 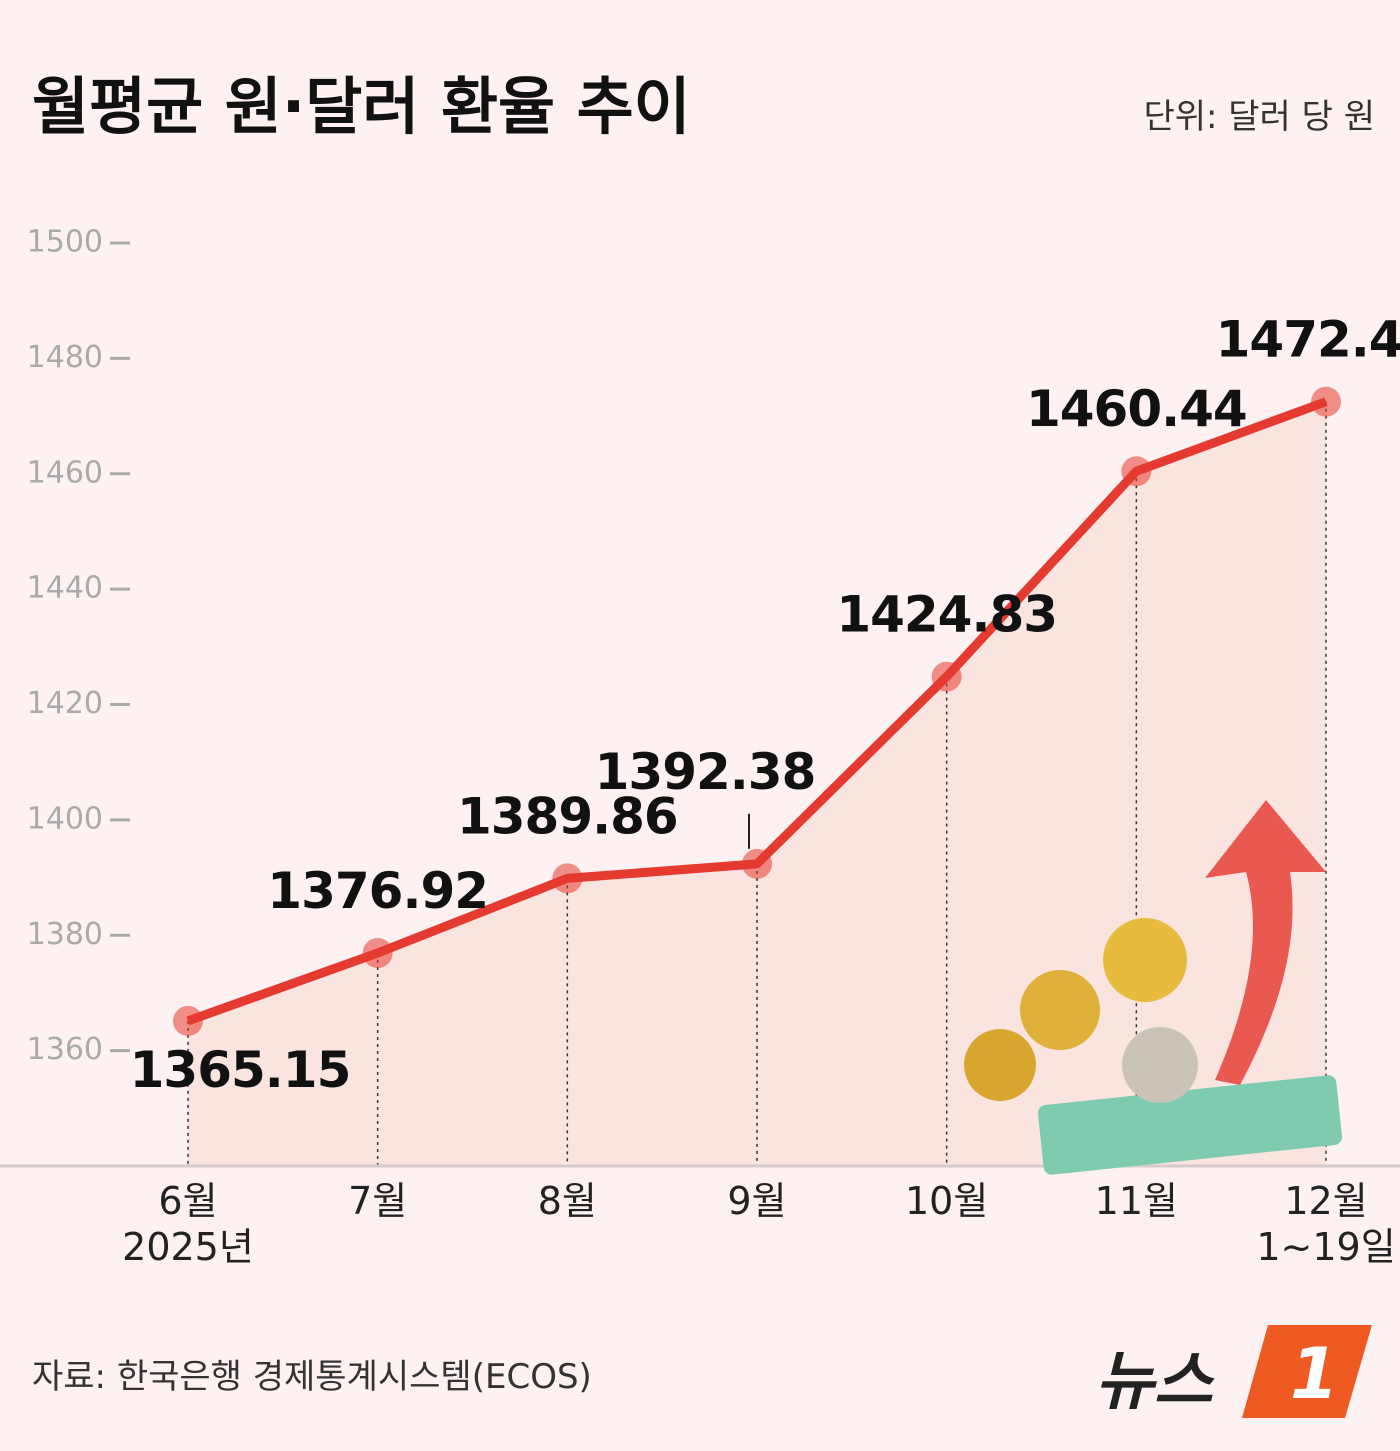 What do you see at coordinates (1314, 1374) in the screenshot?
I see `logo-mark: 1` at bounding box center [1314, 1374].